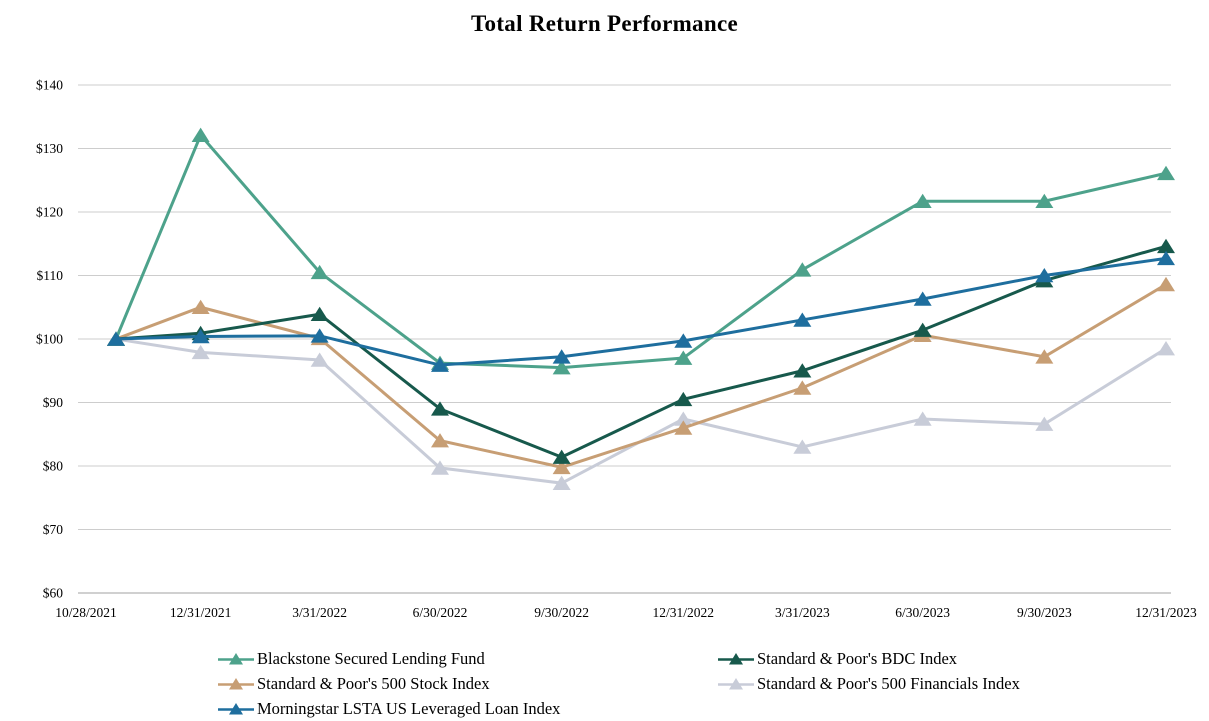 Image resolution: width=1209 pixels, height=721 pixels. I want to click on legend-label: Blackstone Secured Lending Fund, so click(371, 658).